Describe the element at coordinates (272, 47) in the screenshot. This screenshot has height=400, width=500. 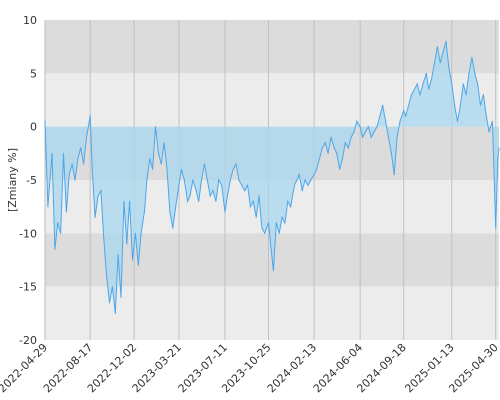
I see `band` at that location.